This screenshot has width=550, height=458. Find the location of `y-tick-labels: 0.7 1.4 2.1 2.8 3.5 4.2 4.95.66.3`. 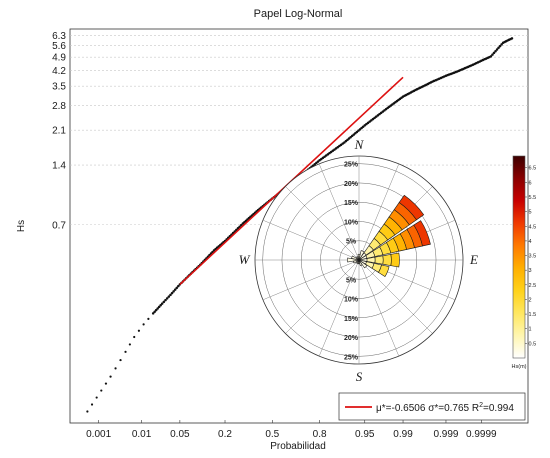

y-tick-labels: 0.7 1.4 2.1 2.8 3.5 4.2 4.95.66.3 is located at coordinates (59, 131).